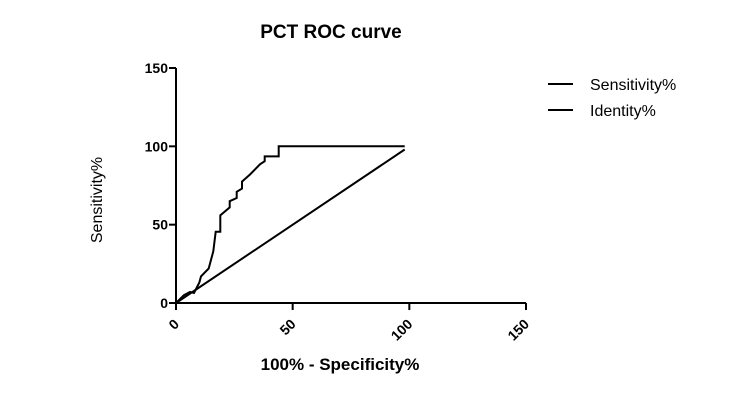 Image resolution: width=750 pixels, height=400 pixels. I want to click on y-tick-label: 50, so click(160, 225).